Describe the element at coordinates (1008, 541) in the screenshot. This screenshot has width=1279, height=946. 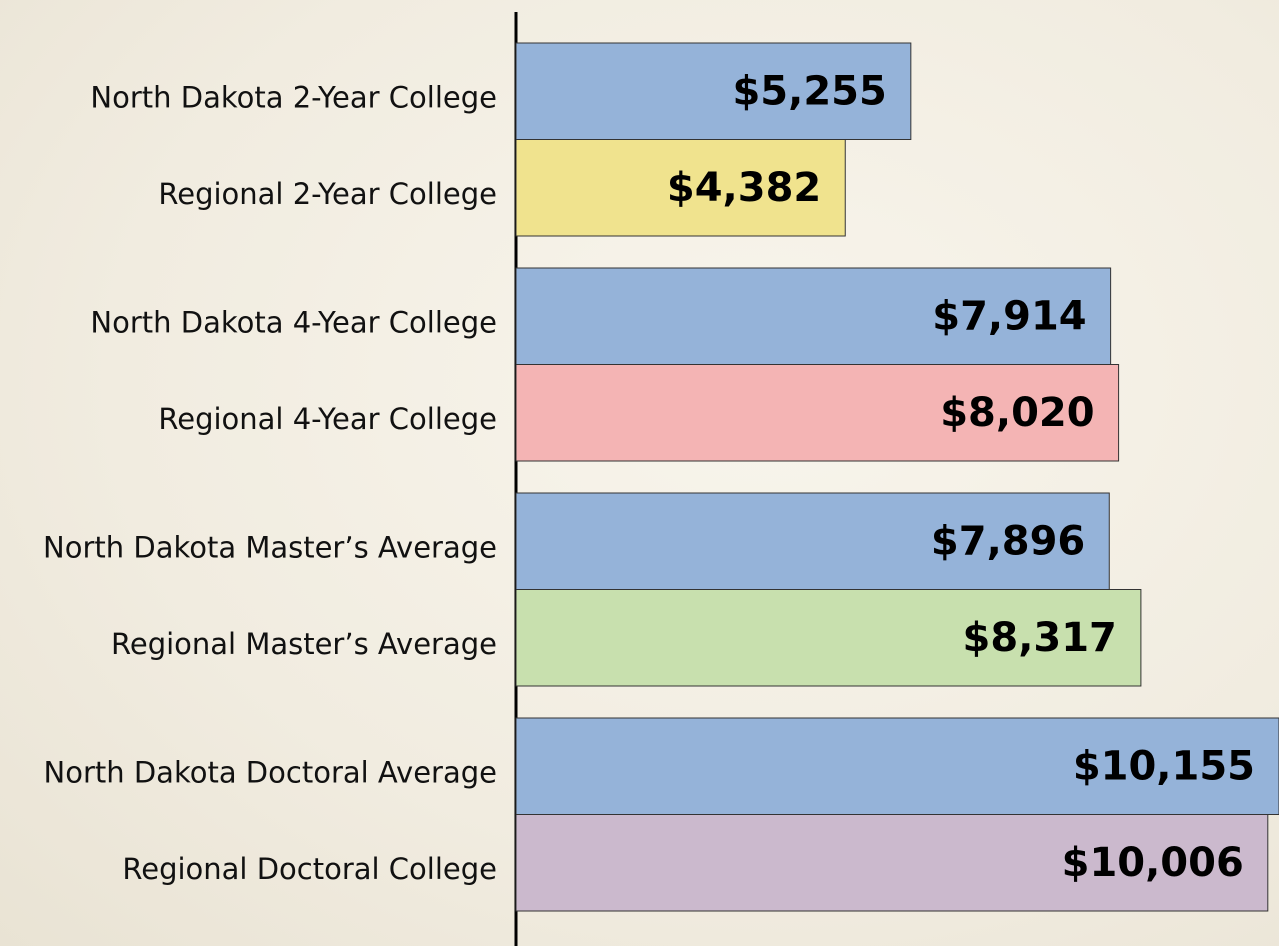
I see `value-label: $7,896` at that location.